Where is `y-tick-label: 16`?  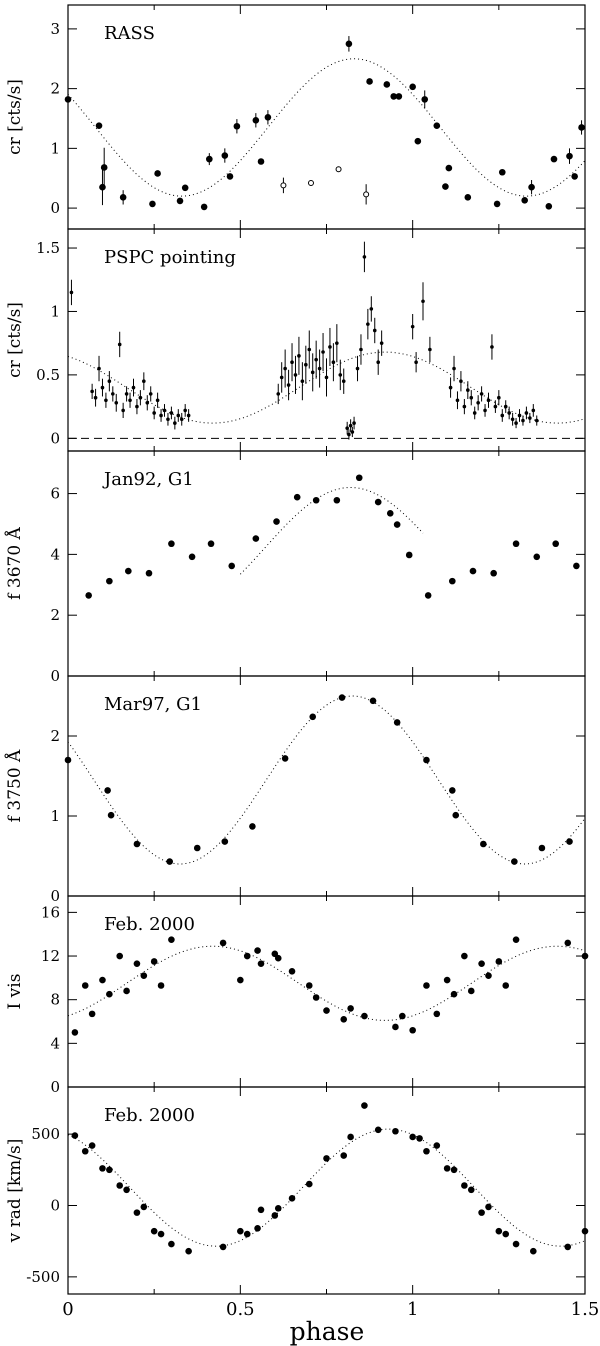 y-tick-label: 16 is located at coordinates (50, 912).